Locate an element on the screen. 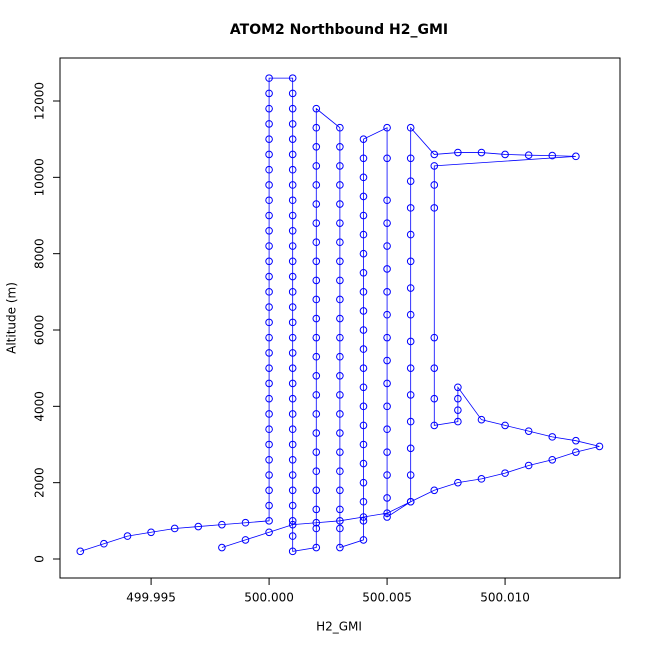  y-tick-label: 10000 is located at coordinates (40, 177).